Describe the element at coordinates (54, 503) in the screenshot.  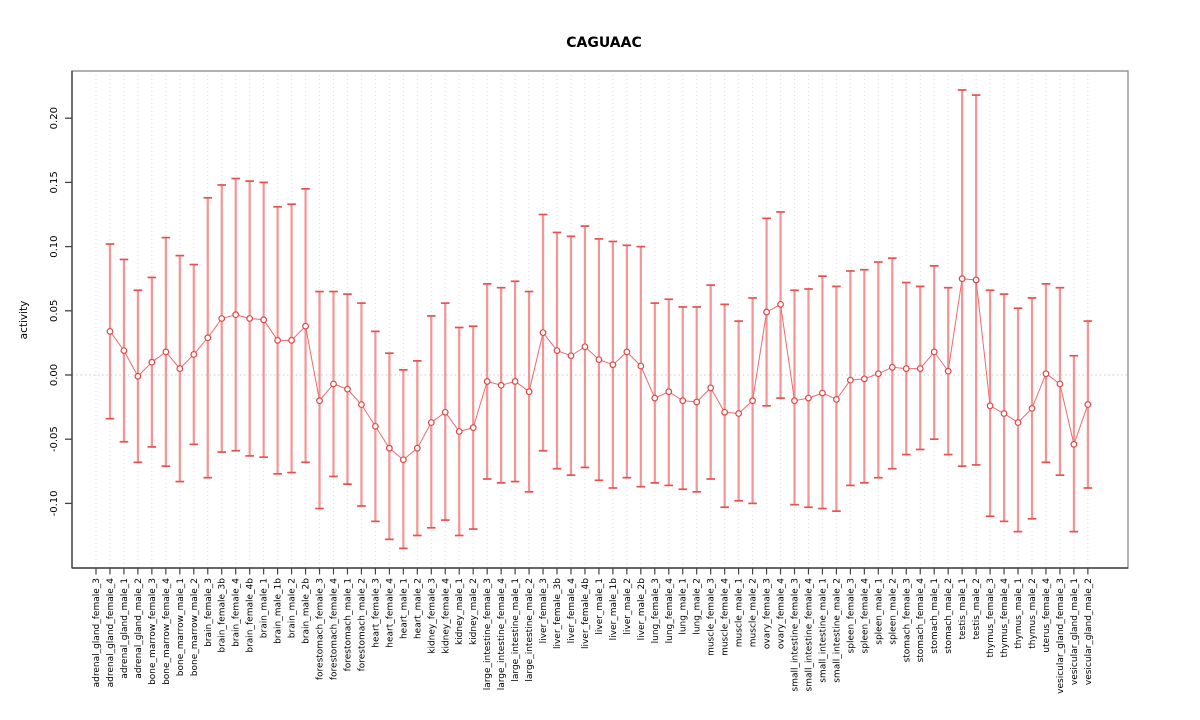
I see `y-tick-label: -0.10` at that location.